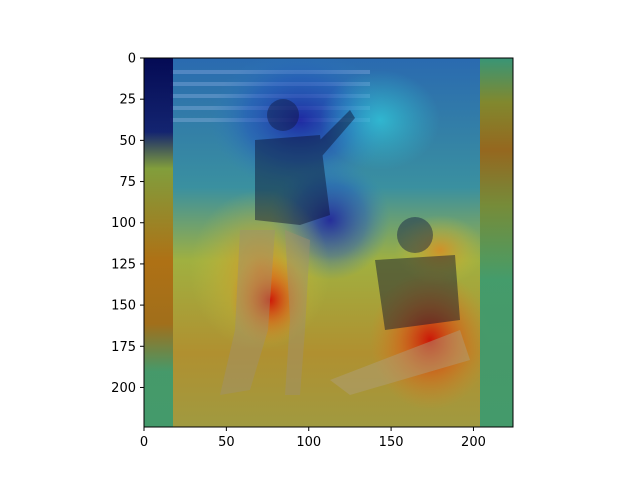 This screenshot has width=640, height=480. Describe the element at coordinates (132, 59) in the screenshot. I see `y-tick-label-0: 0` at that location.